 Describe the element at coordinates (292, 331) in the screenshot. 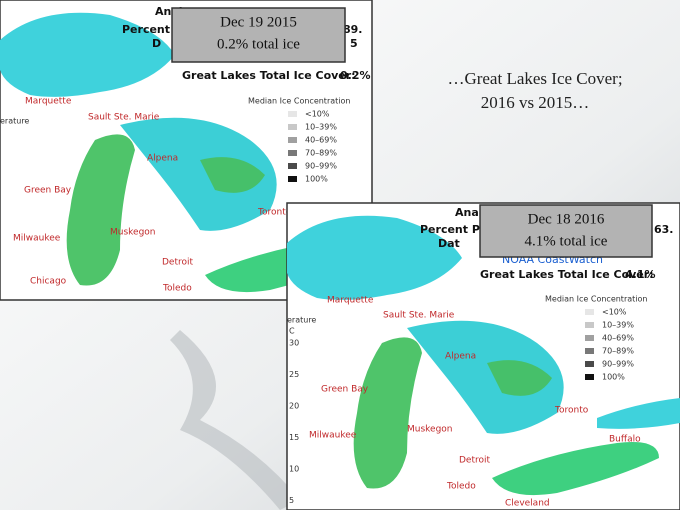

I see `scale-unit: C` at that location.